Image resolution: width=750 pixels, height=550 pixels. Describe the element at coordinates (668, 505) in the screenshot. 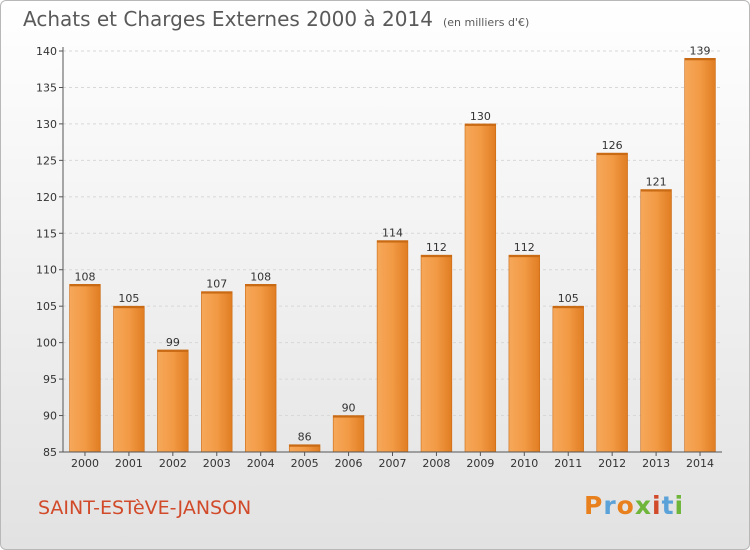

I see `logo-letter: t` at that location.